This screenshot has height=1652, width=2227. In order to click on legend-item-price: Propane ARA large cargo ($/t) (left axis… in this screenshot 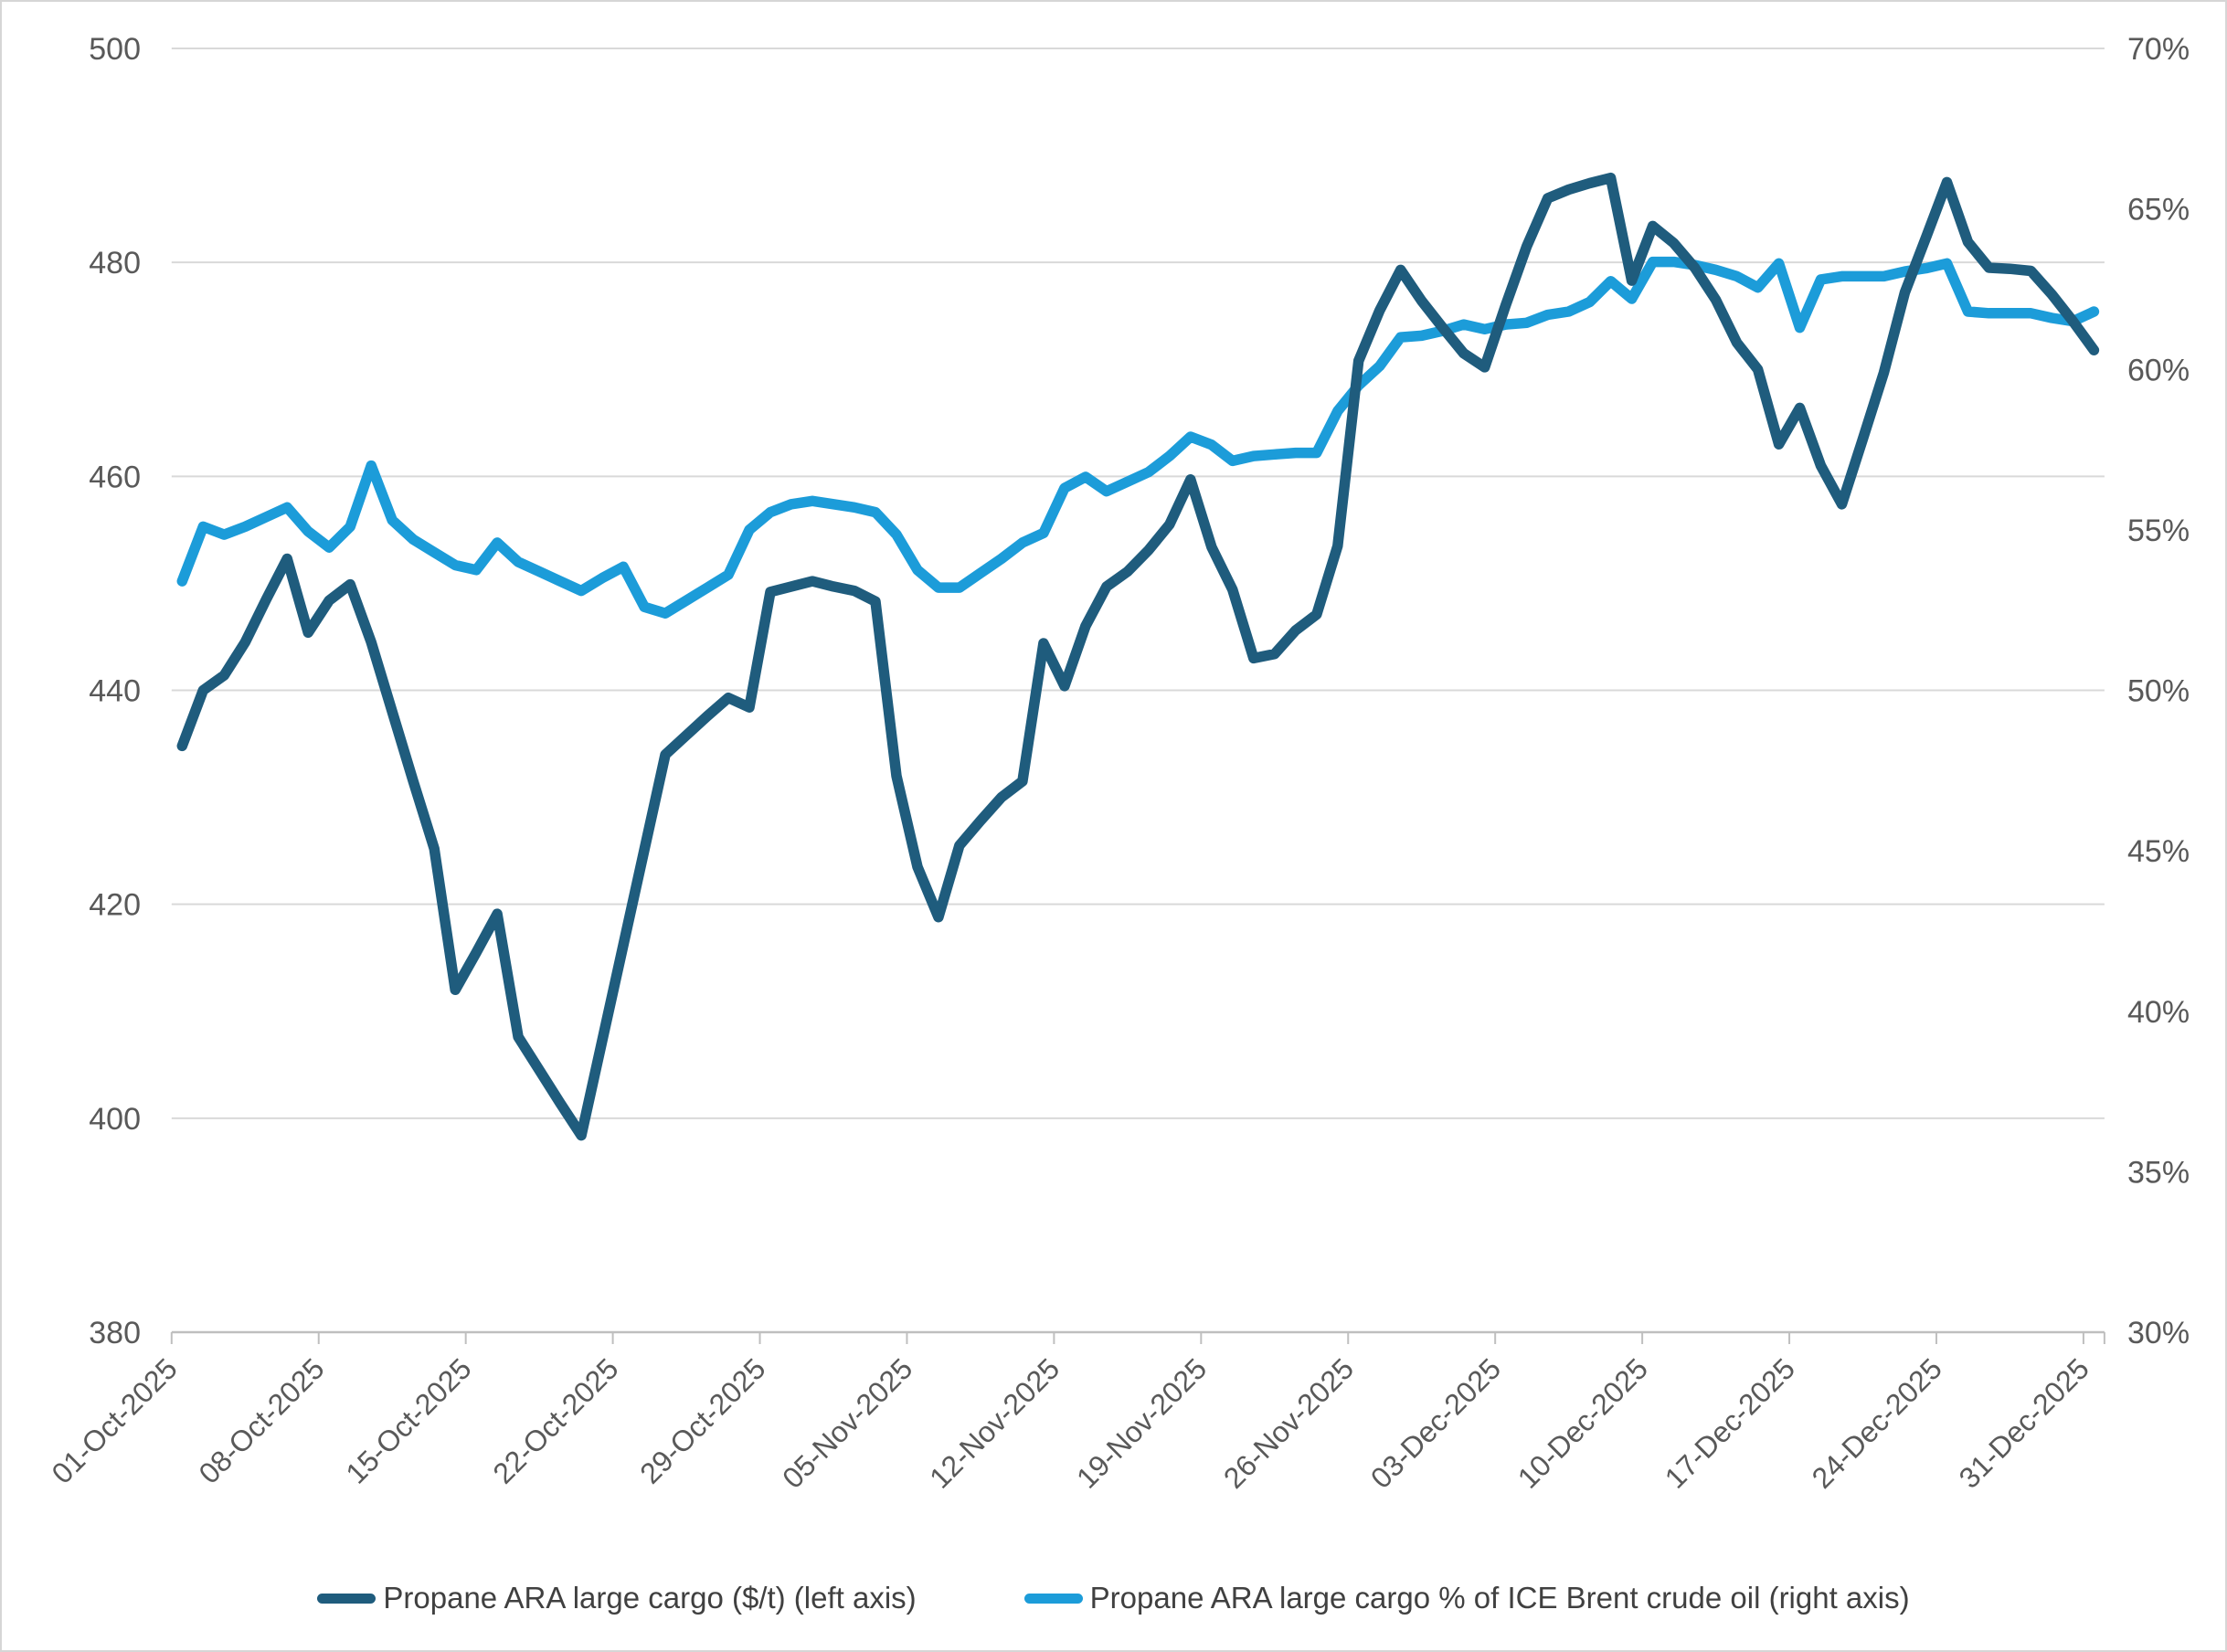, I will do `click(617, 1598)`.